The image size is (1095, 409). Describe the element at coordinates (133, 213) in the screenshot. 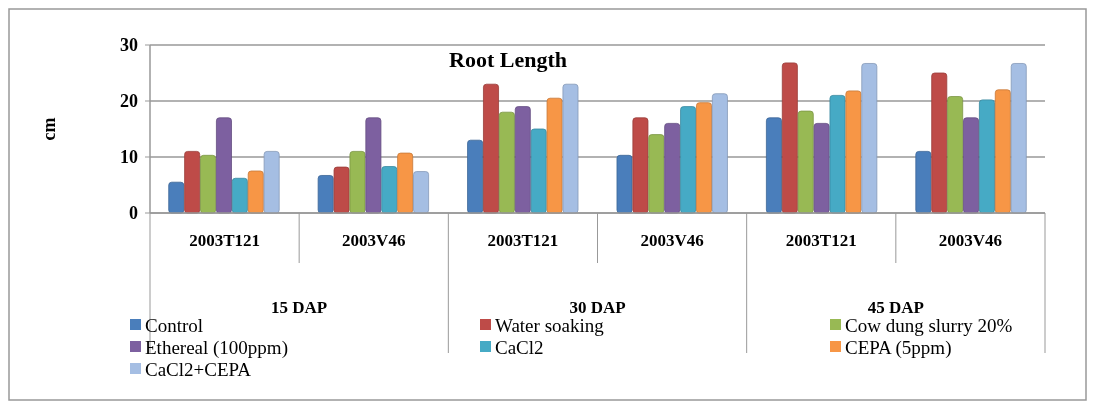

I see `y-tick-label: 0` at that location.